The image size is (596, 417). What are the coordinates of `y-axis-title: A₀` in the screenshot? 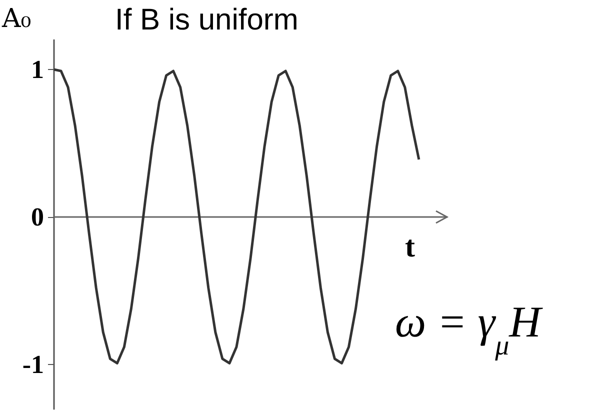 It's located at (16, 19).